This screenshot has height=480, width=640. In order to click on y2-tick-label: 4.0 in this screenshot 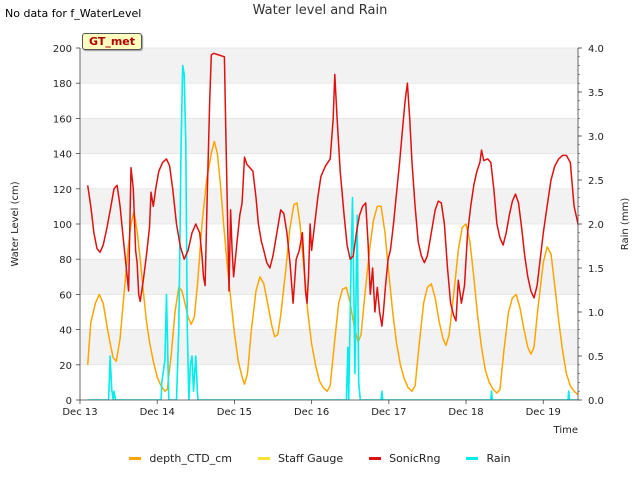, I will do `click(596, 49)`.